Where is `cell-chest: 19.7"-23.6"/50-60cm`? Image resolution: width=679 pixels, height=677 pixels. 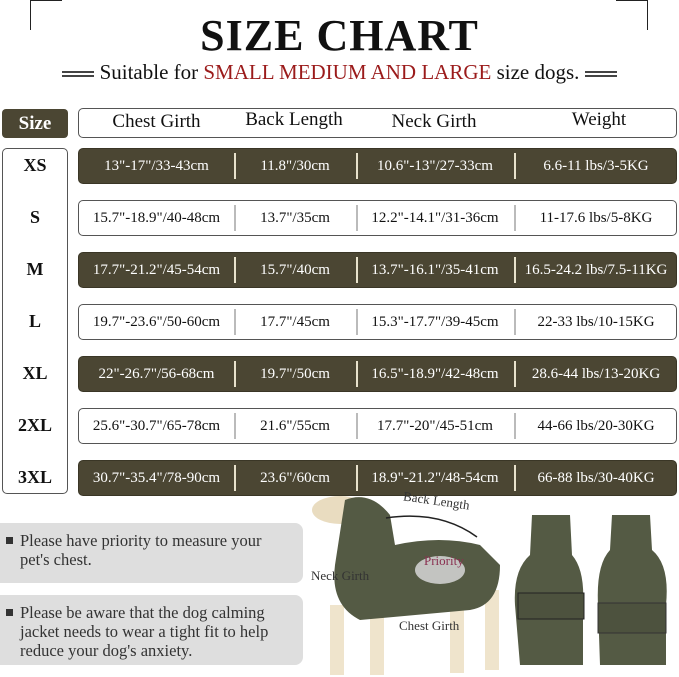
cell-chest: 19.7"-23.6"/50-60cm is located at coordinates (156, 321).